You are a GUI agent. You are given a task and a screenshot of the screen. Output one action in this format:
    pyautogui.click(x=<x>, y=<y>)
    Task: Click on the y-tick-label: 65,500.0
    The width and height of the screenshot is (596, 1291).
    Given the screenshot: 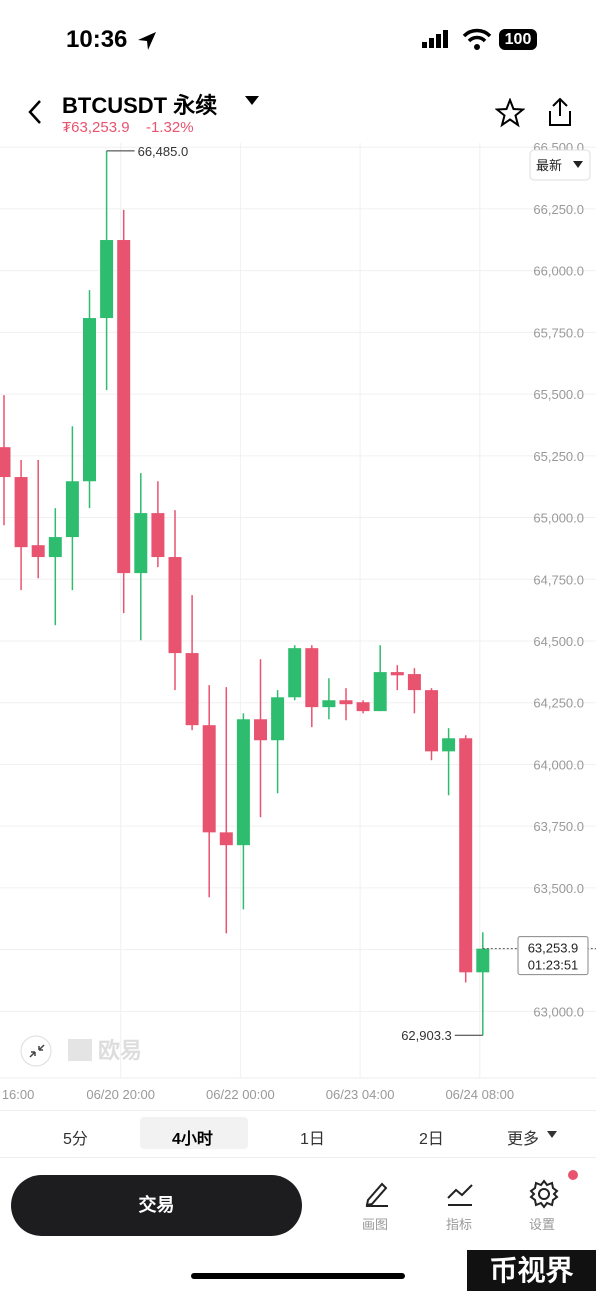 What is the action you would take?
    pyautogui.click(x=558, y=394)
    